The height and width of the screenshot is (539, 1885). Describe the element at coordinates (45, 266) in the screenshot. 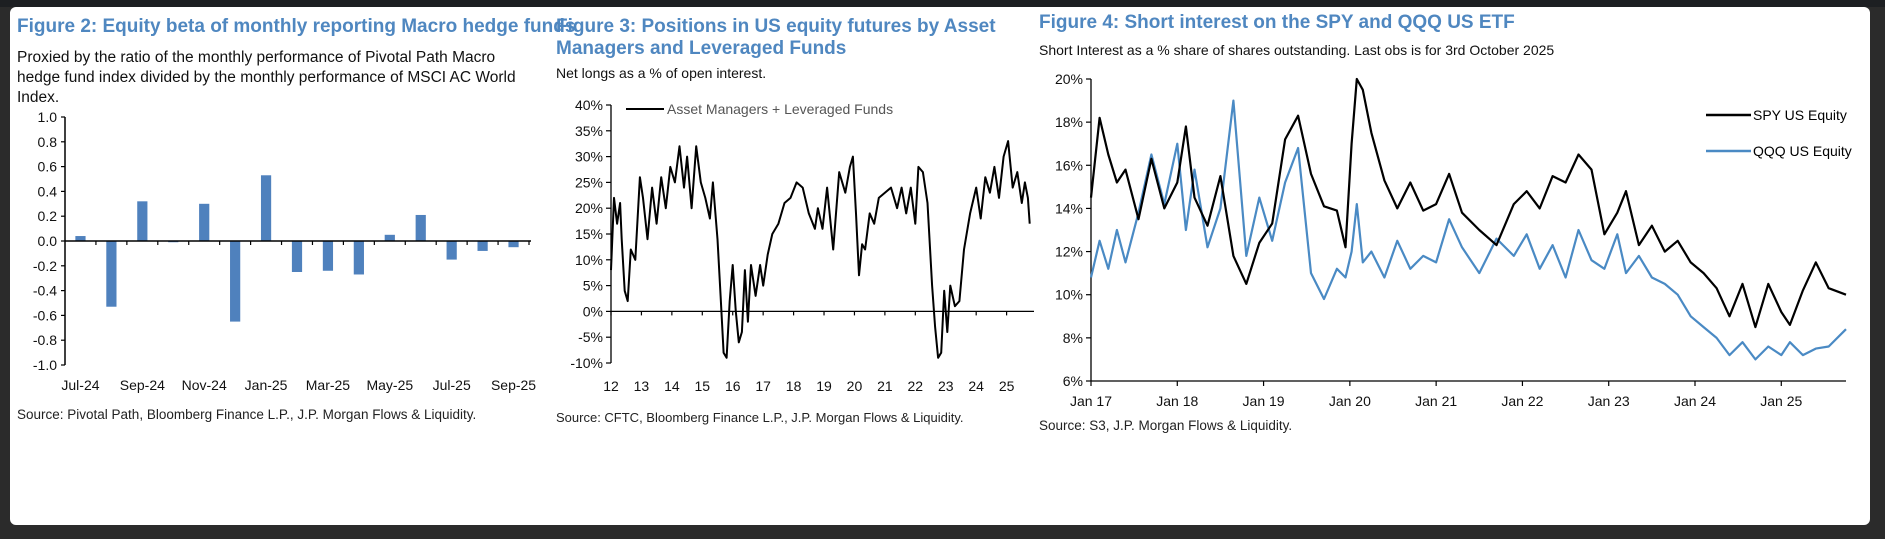

I see `y-tick-label: -0.2` at that location.